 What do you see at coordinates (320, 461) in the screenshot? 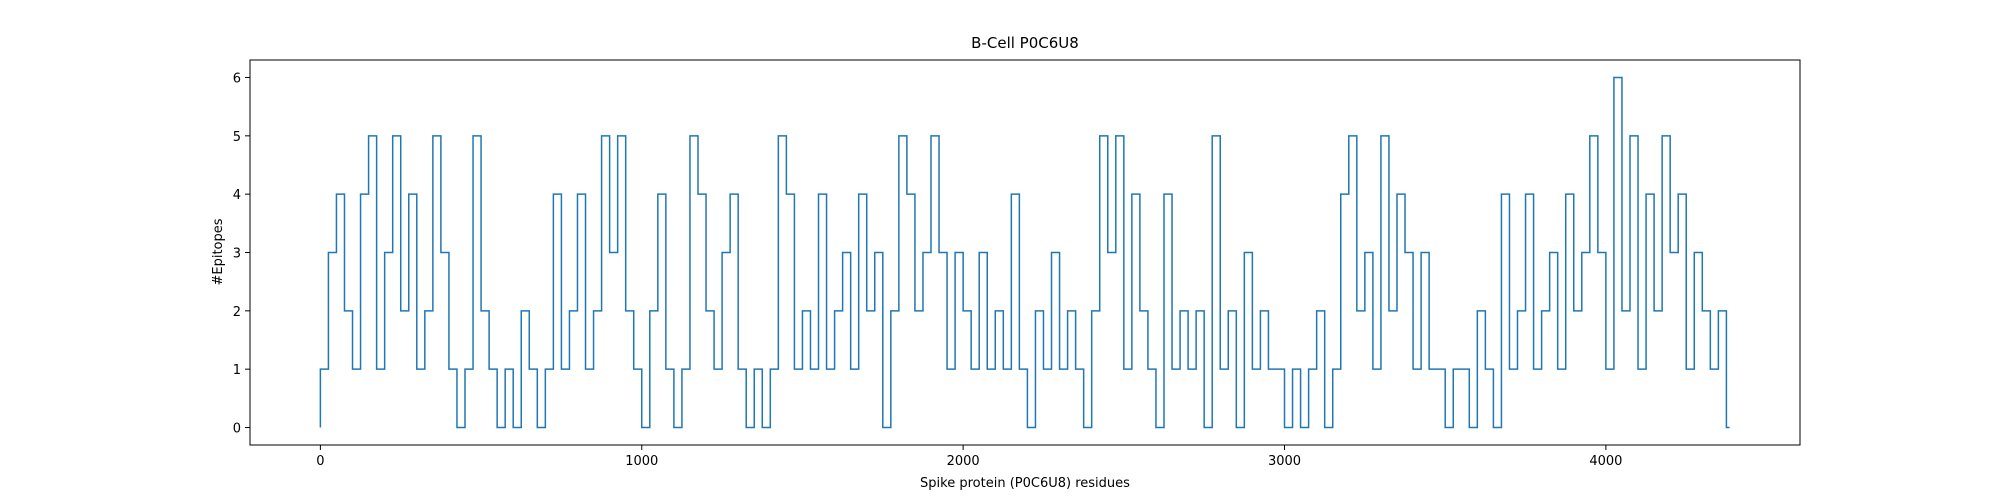
I see `x-tick-label: 0` at bounding box center [320, 461].